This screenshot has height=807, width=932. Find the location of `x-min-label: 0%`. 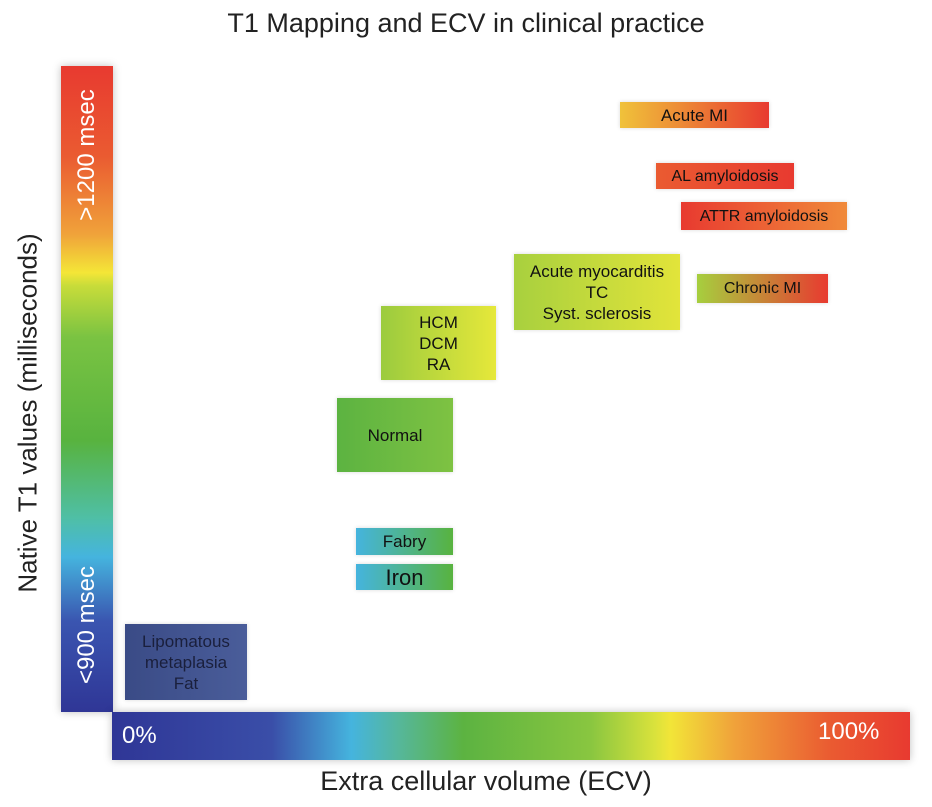

x-min-label: 0% is located at coordinates (139, 735).